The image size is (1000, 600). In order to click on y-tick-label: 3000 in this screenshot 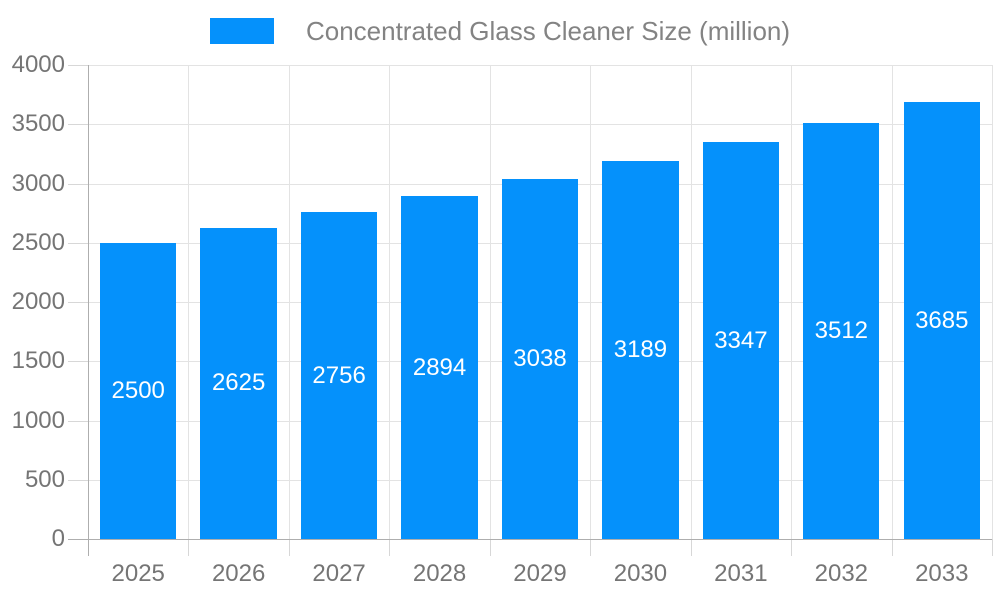, I will do `click(38, 183)`.